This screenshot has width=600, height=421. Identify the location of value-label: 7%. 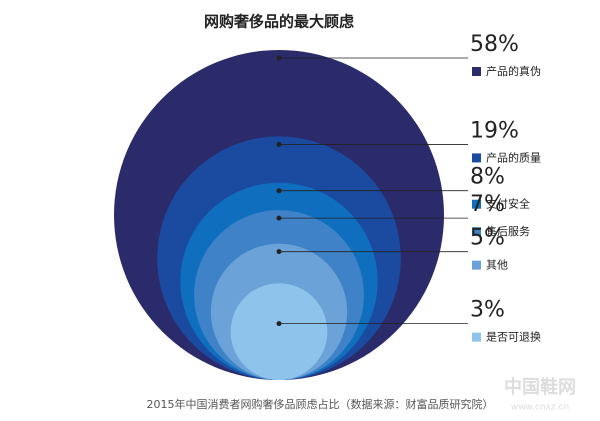
(487, 204).